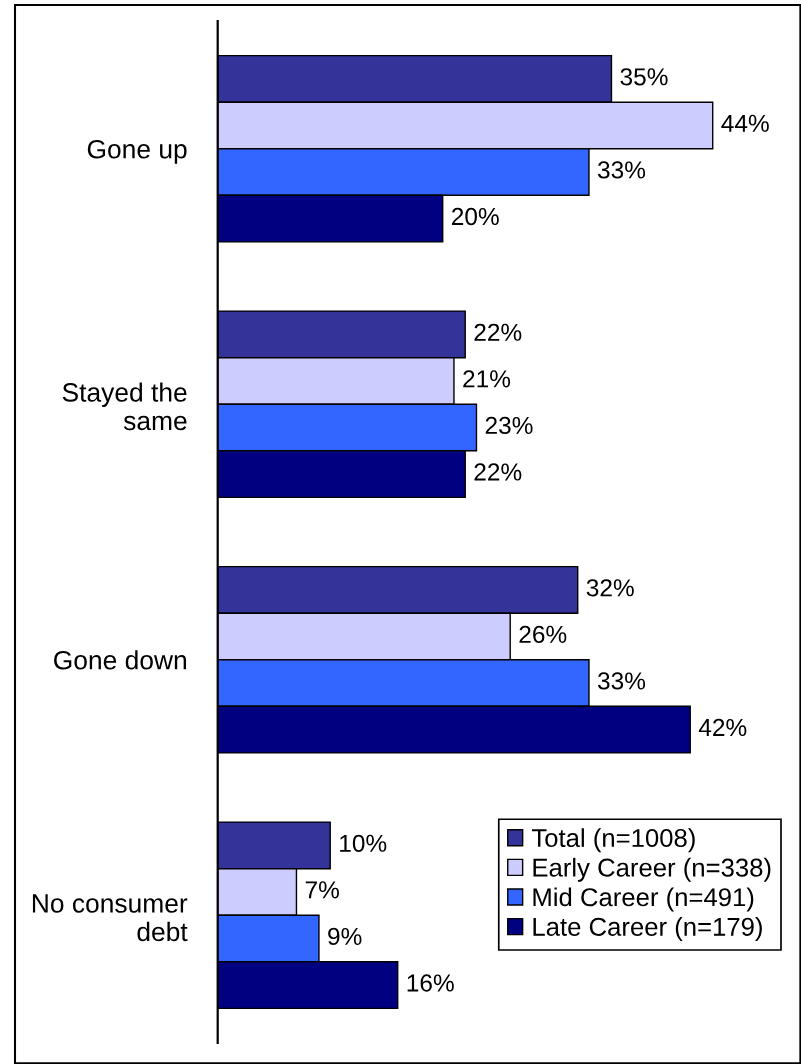 This screenshot has height=1064, width=801. Describe the element at coordinates (487, 379) in the screenshot. I see `data-label: 21%` at that location.